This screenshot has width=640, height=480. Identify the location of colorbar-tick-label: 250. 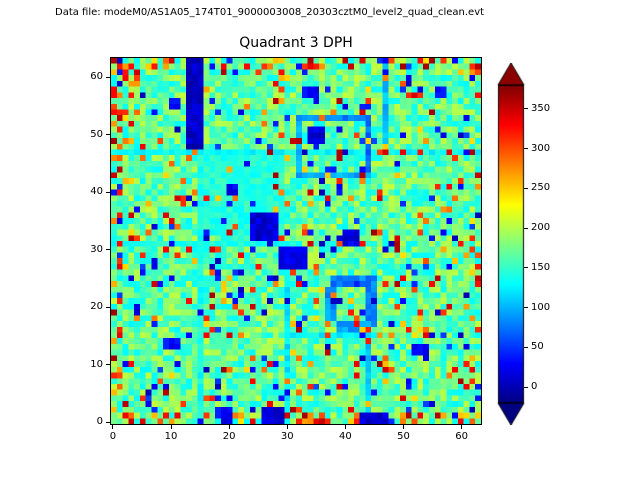
(541, 188).